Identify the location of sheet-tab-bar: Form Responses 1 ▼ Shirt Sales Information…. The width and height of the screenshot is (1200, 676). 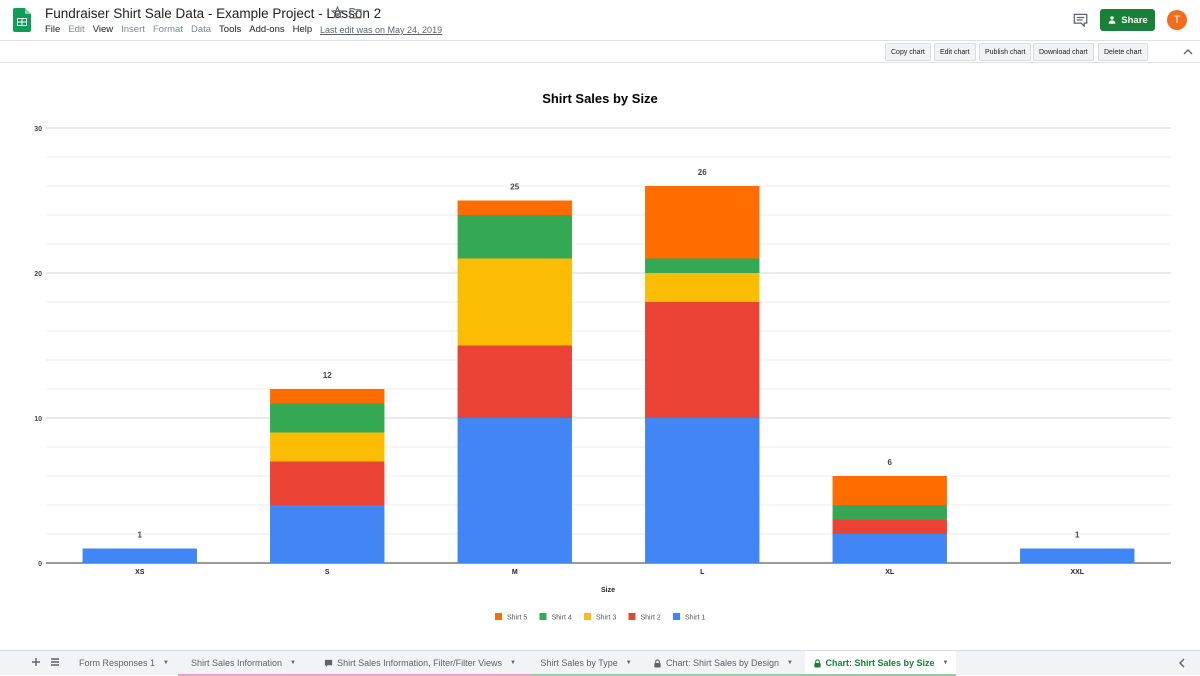
(600, 663).